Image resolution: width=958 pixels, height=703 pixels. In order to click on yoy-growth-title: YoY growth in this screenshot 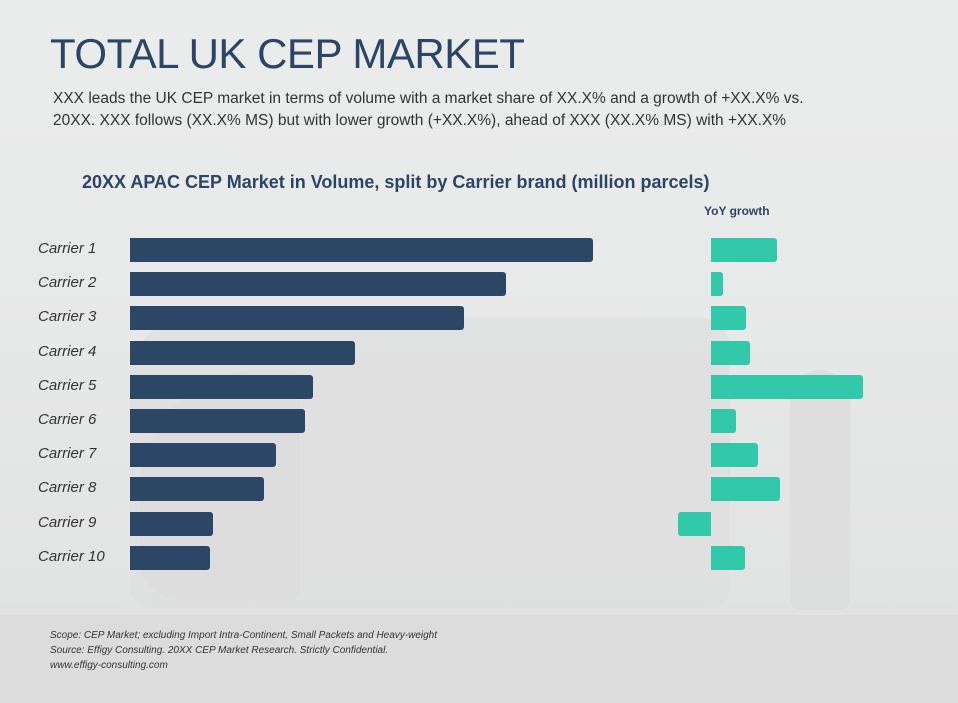, I will do `click(737, 211)`.